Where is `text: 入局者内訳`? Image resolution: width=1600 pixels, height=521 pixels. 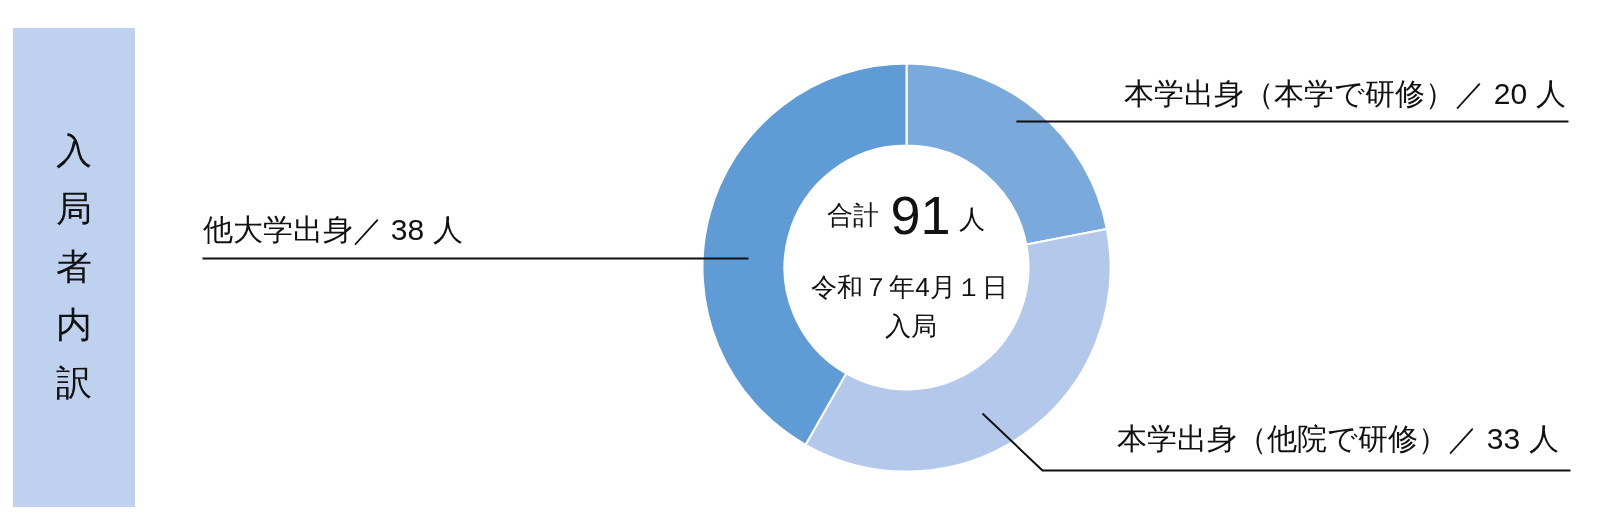
text: 入局者内訳 is located at coordinates (74, 267).